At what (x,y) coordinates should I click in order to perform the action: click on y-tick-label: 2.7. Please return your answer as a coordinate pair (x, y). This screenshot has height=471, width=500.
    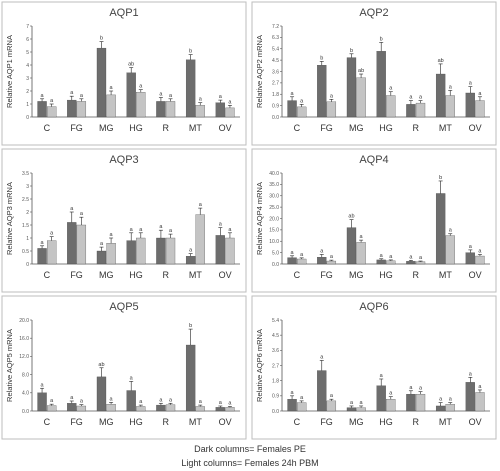
    Looking at the image, I should click on (275, 366).